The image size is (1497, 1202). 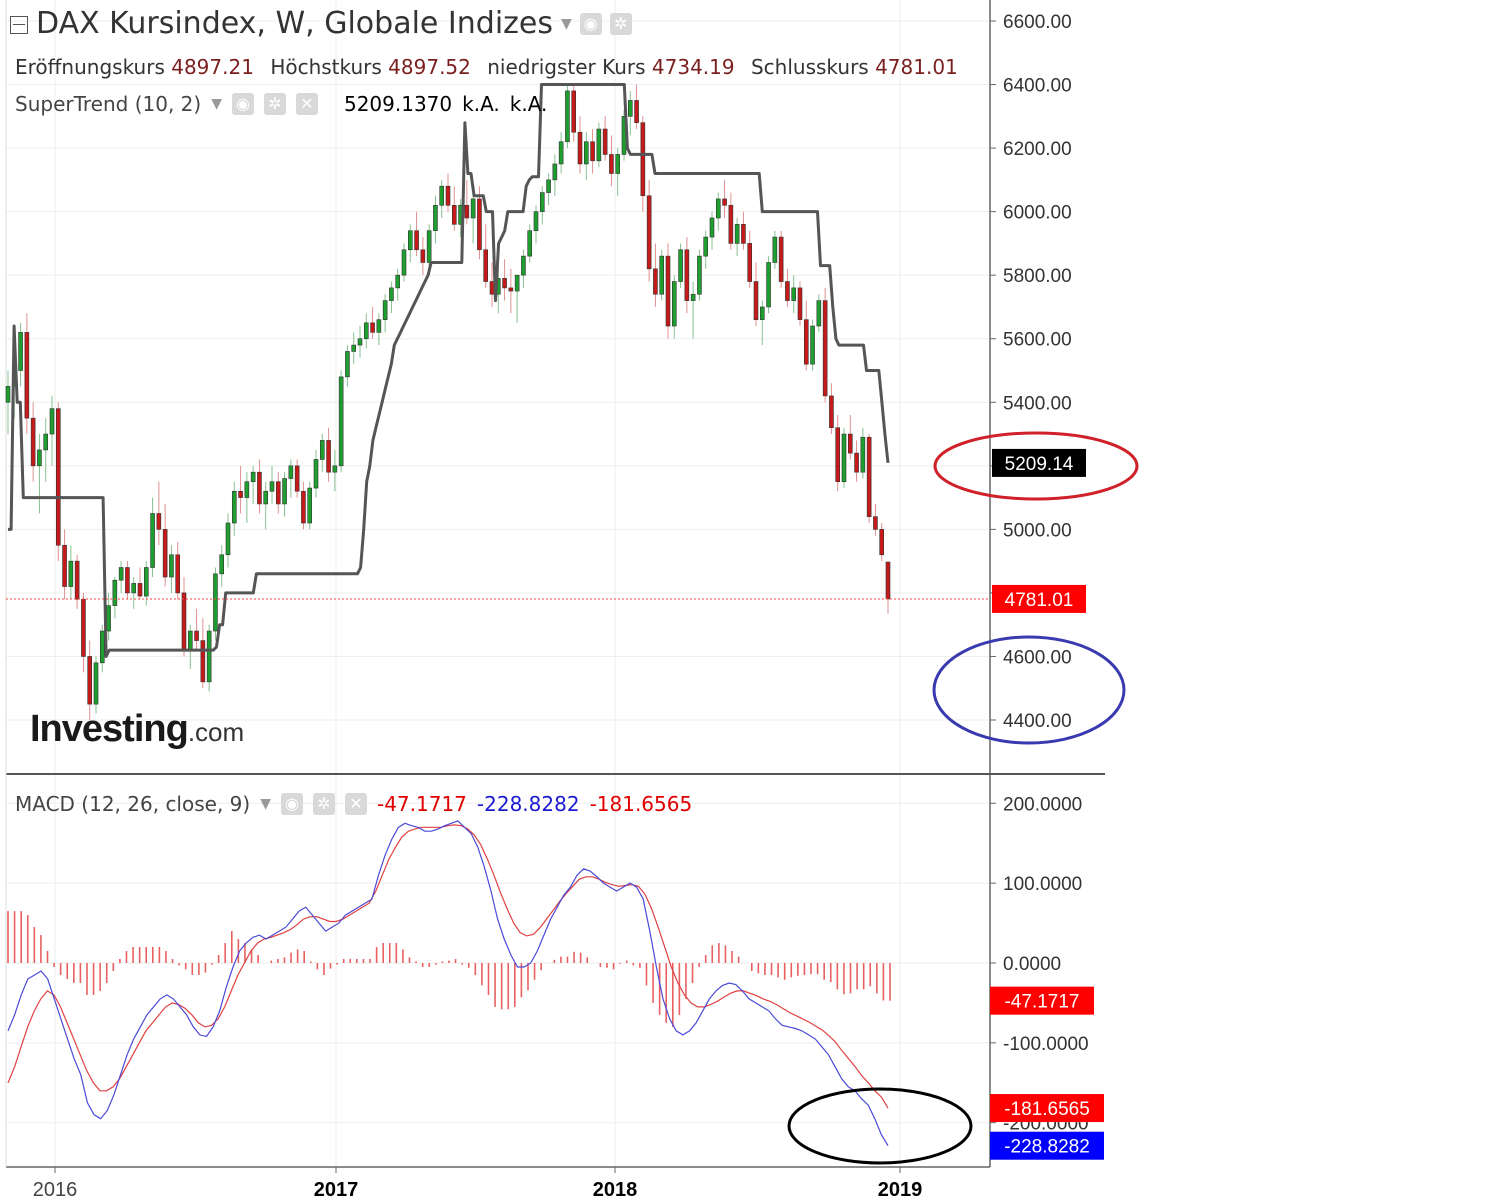 What do you see at coordinates (1037, 530) in the screenshot?
I see `y-tick-label: 5000.00` at bounding box center [1037, 530].